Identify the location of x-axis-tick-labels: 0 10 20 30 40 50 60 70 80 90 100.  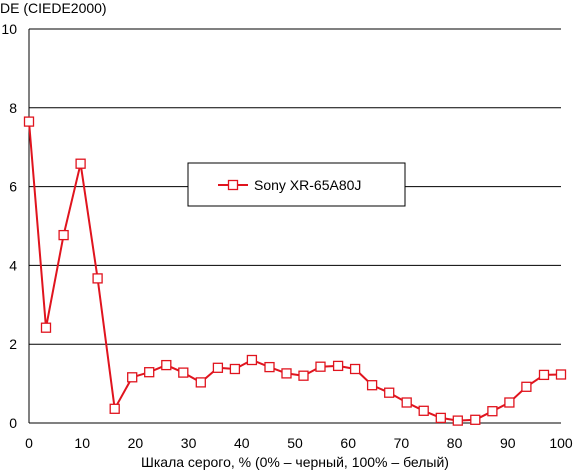
(299, 443).